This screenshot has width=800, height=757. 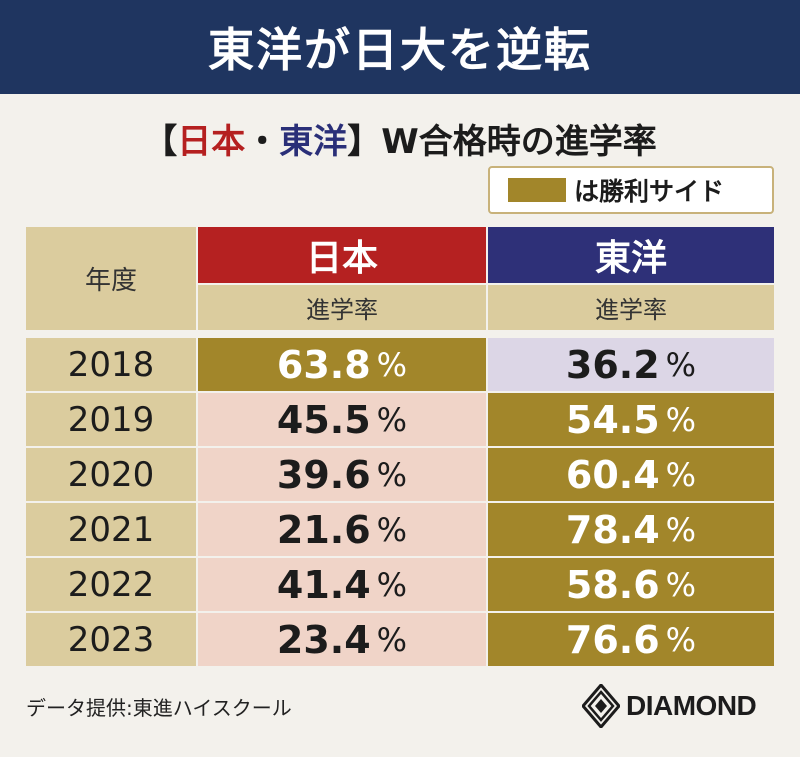 I want to click on value: 45.5, so click(x=323, y=419).